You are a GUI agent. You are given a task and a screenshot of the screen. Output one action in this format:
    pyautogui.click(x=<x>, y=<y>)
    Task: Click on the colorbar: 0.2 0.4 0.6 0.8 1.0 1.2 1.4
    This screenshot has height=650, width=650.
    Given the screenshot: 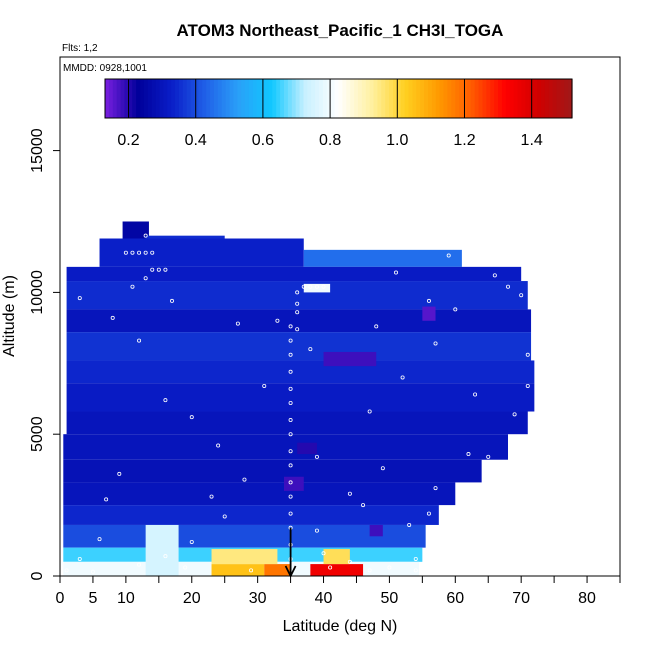 What is the action you would take?
    pyautogui.click(x=338, y=113)
    